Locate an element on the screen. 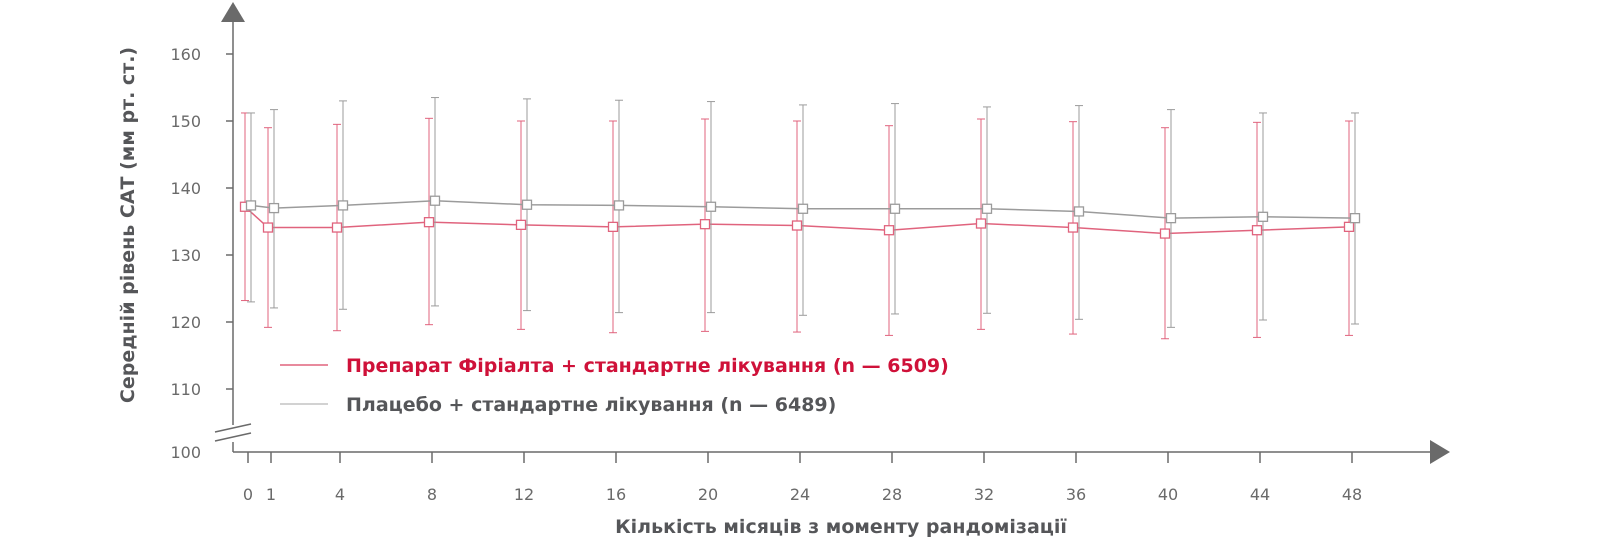 Image resolution: width=1600 pixels, height=552 pixels. y-ticks: 100 110 120 130 140 150 160 is located at coordinates (201, 253).